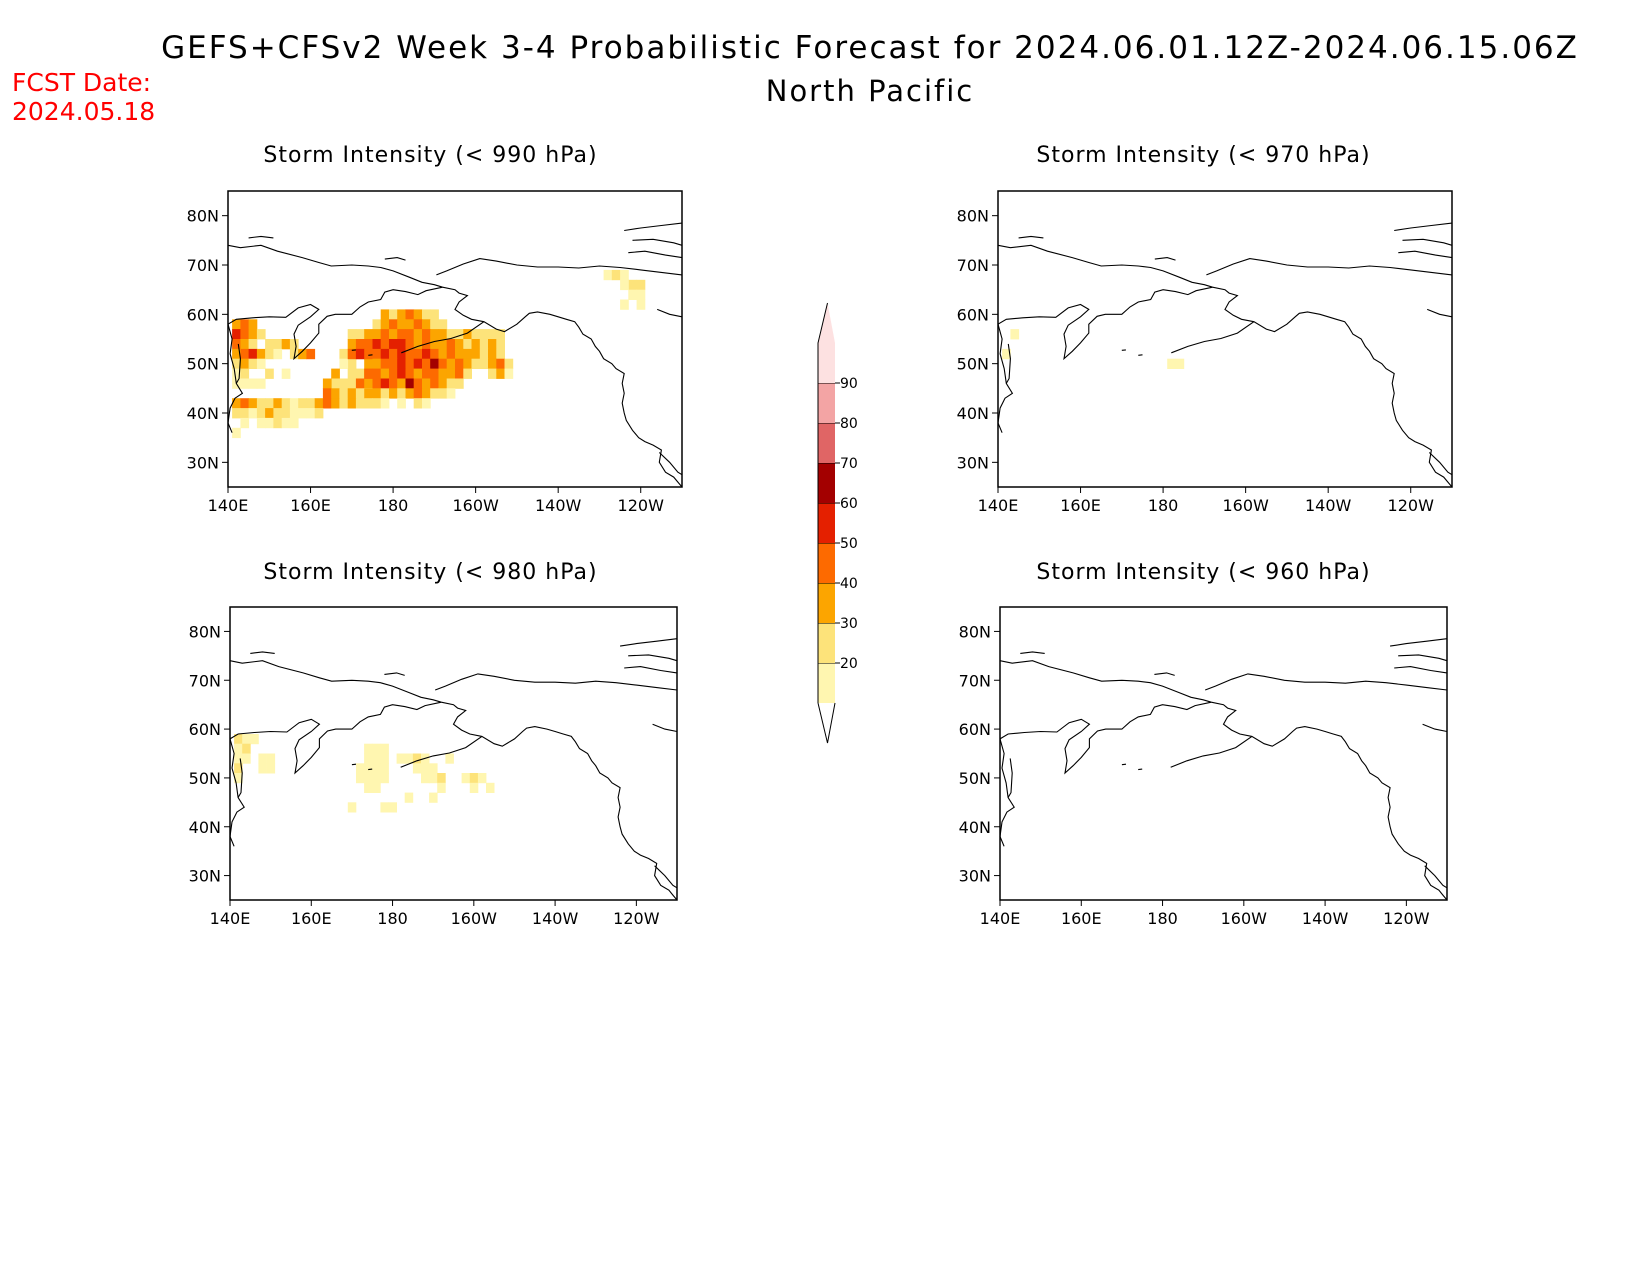 The width and height of the screenshot is (1650, 1275). Describe the element at coordinates (1411, 505) in the screenshot. I see `lon-label: 120W` at that location.